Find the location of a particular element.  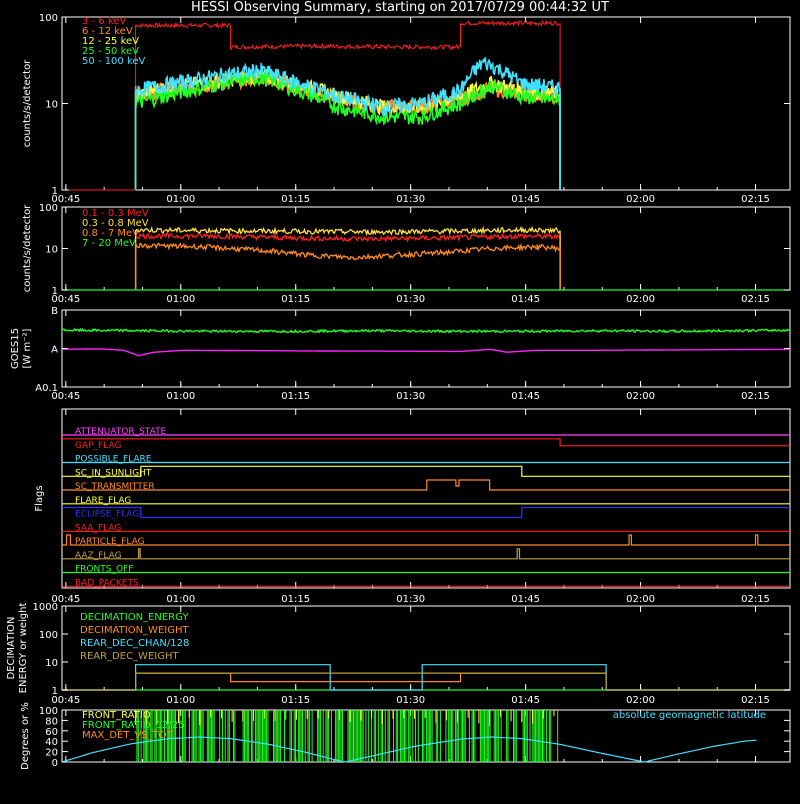

goes-xlabel: 01:30 is located at coordinates (410, 396).